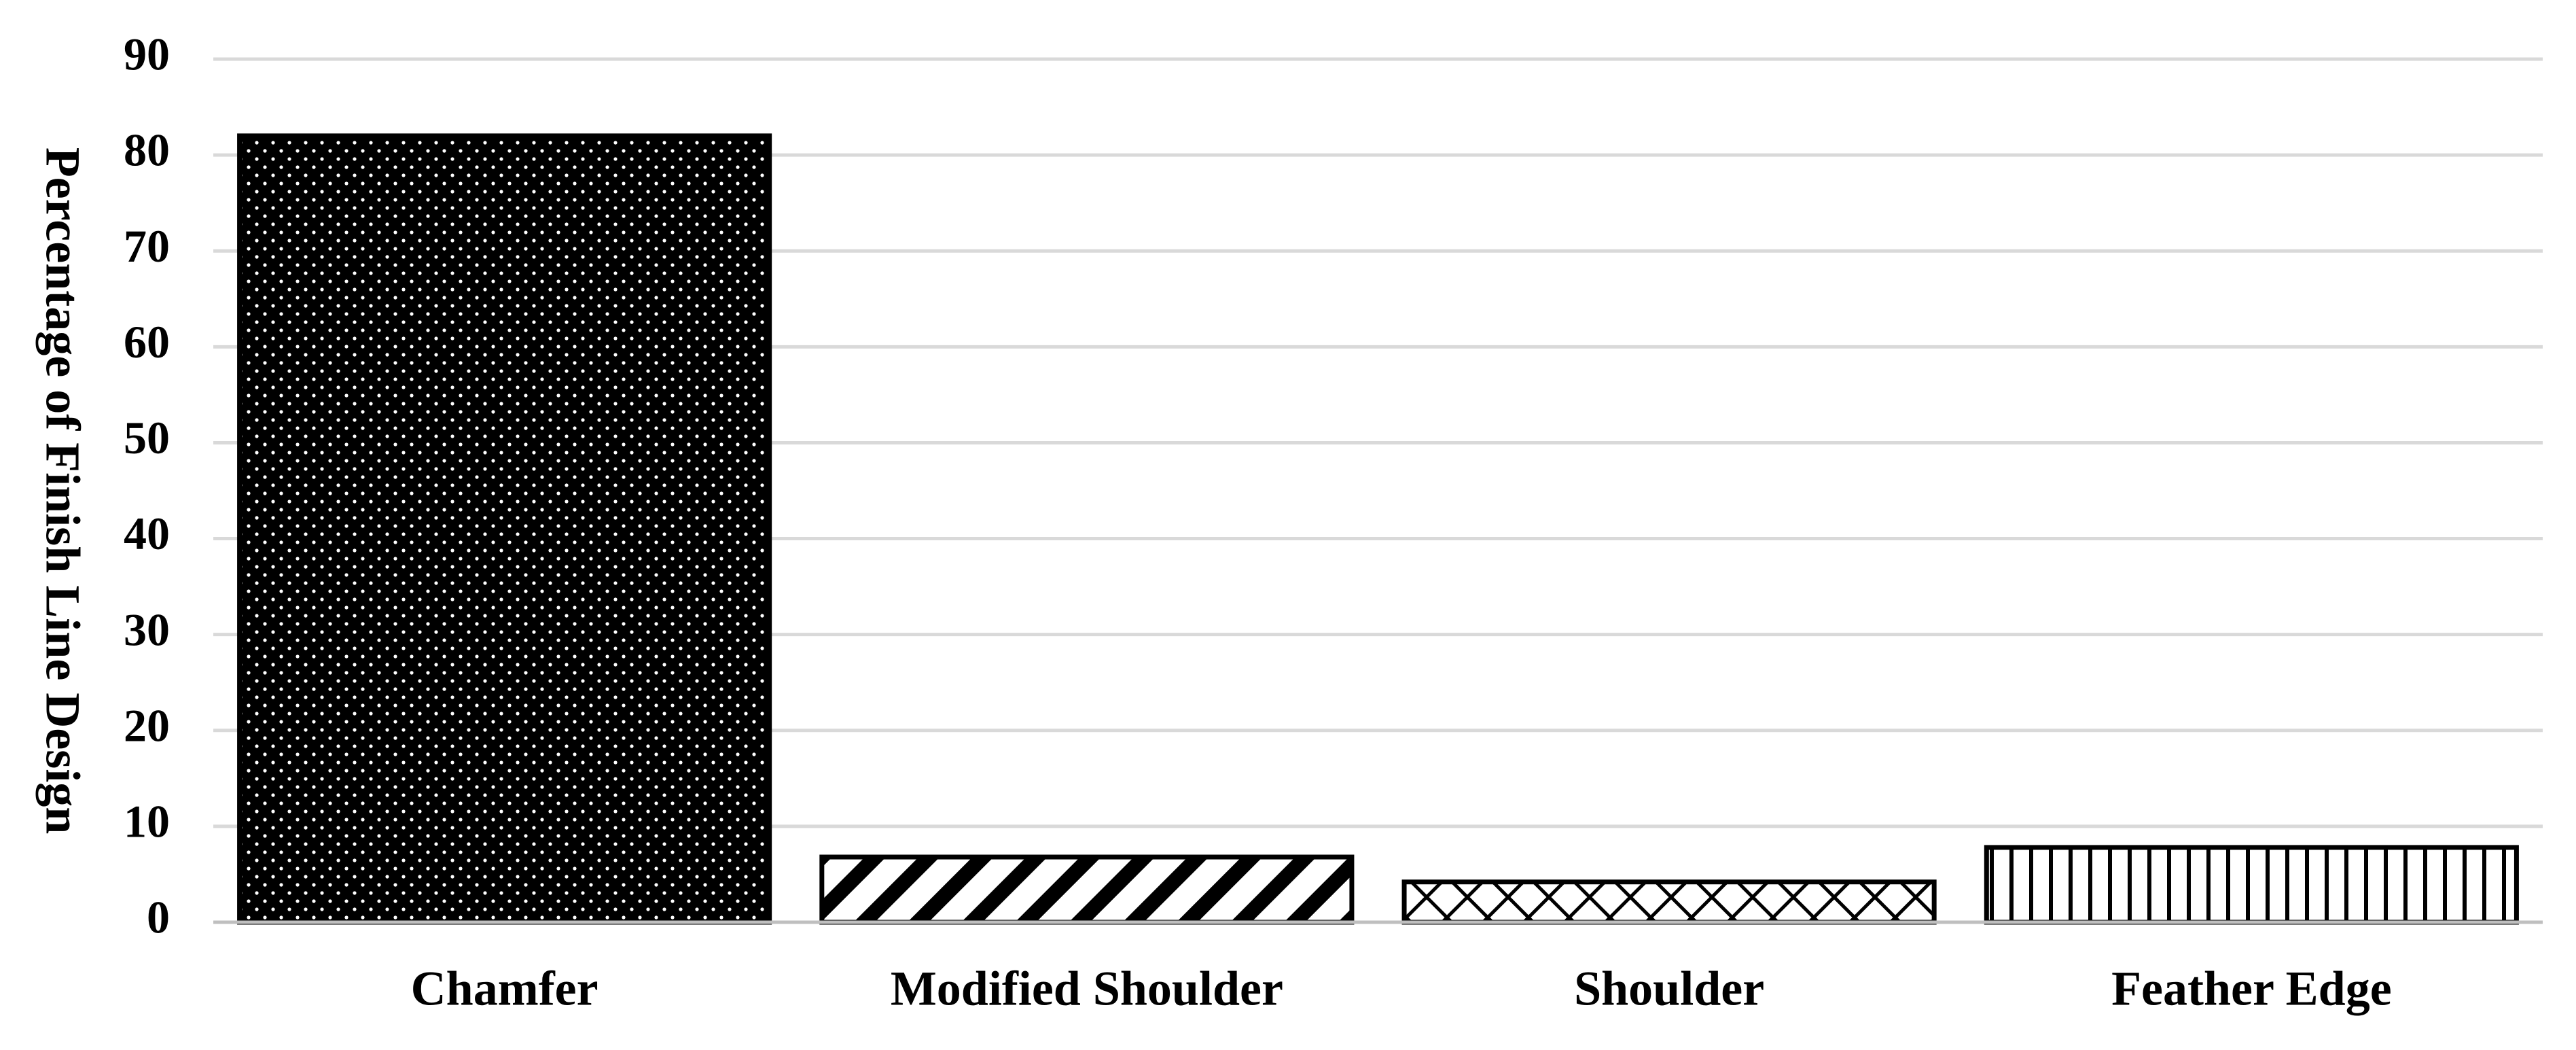 The height and width of the screenshot is (1050, 2576). I want to click on x-tick-label: Chamfer, so click(505, 989).